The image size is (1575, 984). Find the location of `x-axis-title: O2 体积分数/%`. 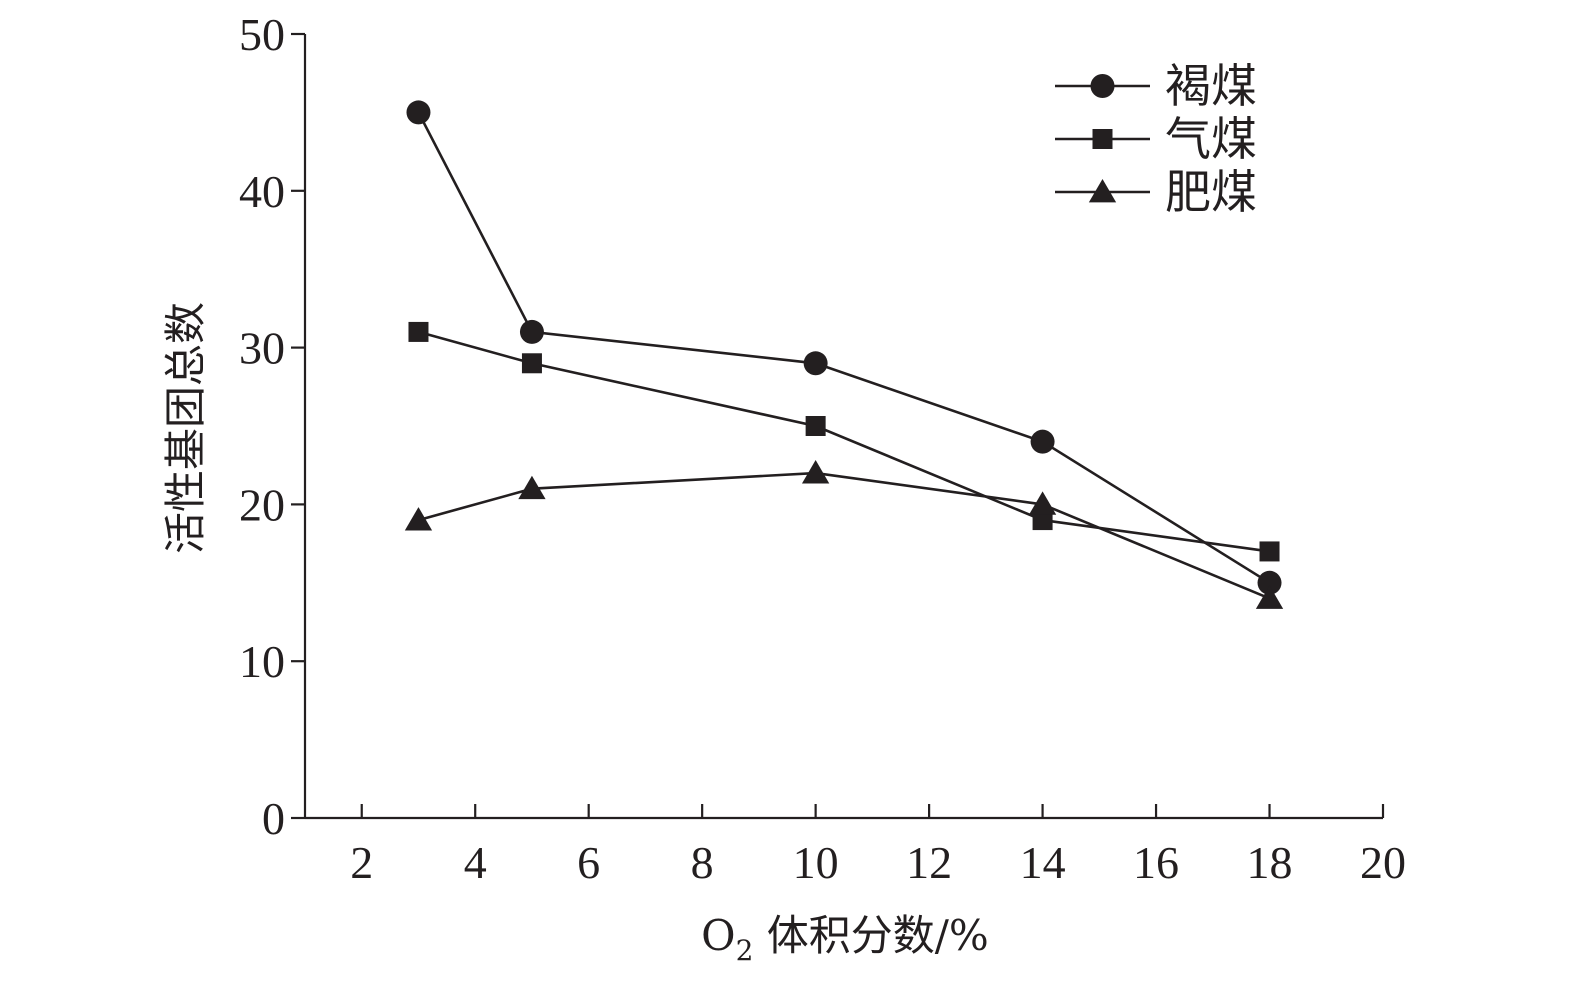

x-axis-title: O2 体积分数/% is located at coordinates (845, 939).